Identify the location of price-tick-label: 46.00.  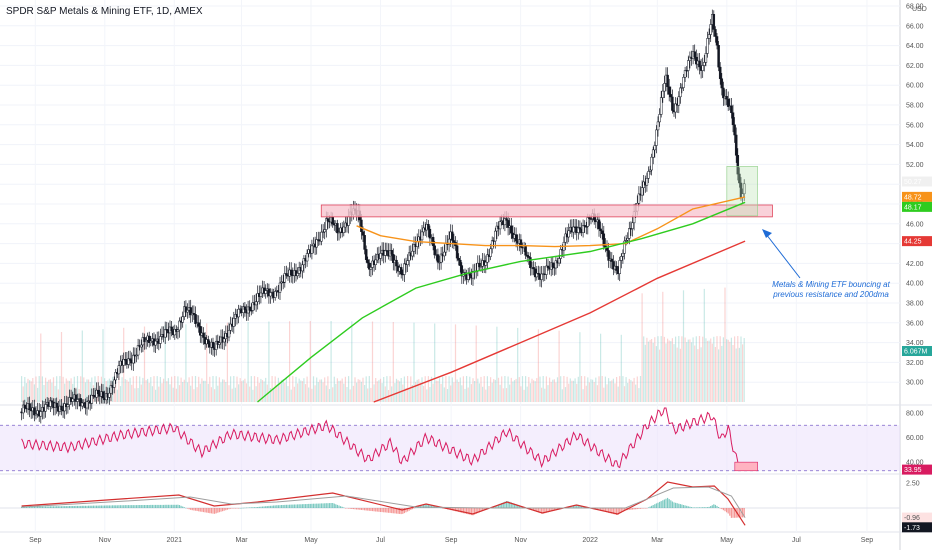
(915, 224).